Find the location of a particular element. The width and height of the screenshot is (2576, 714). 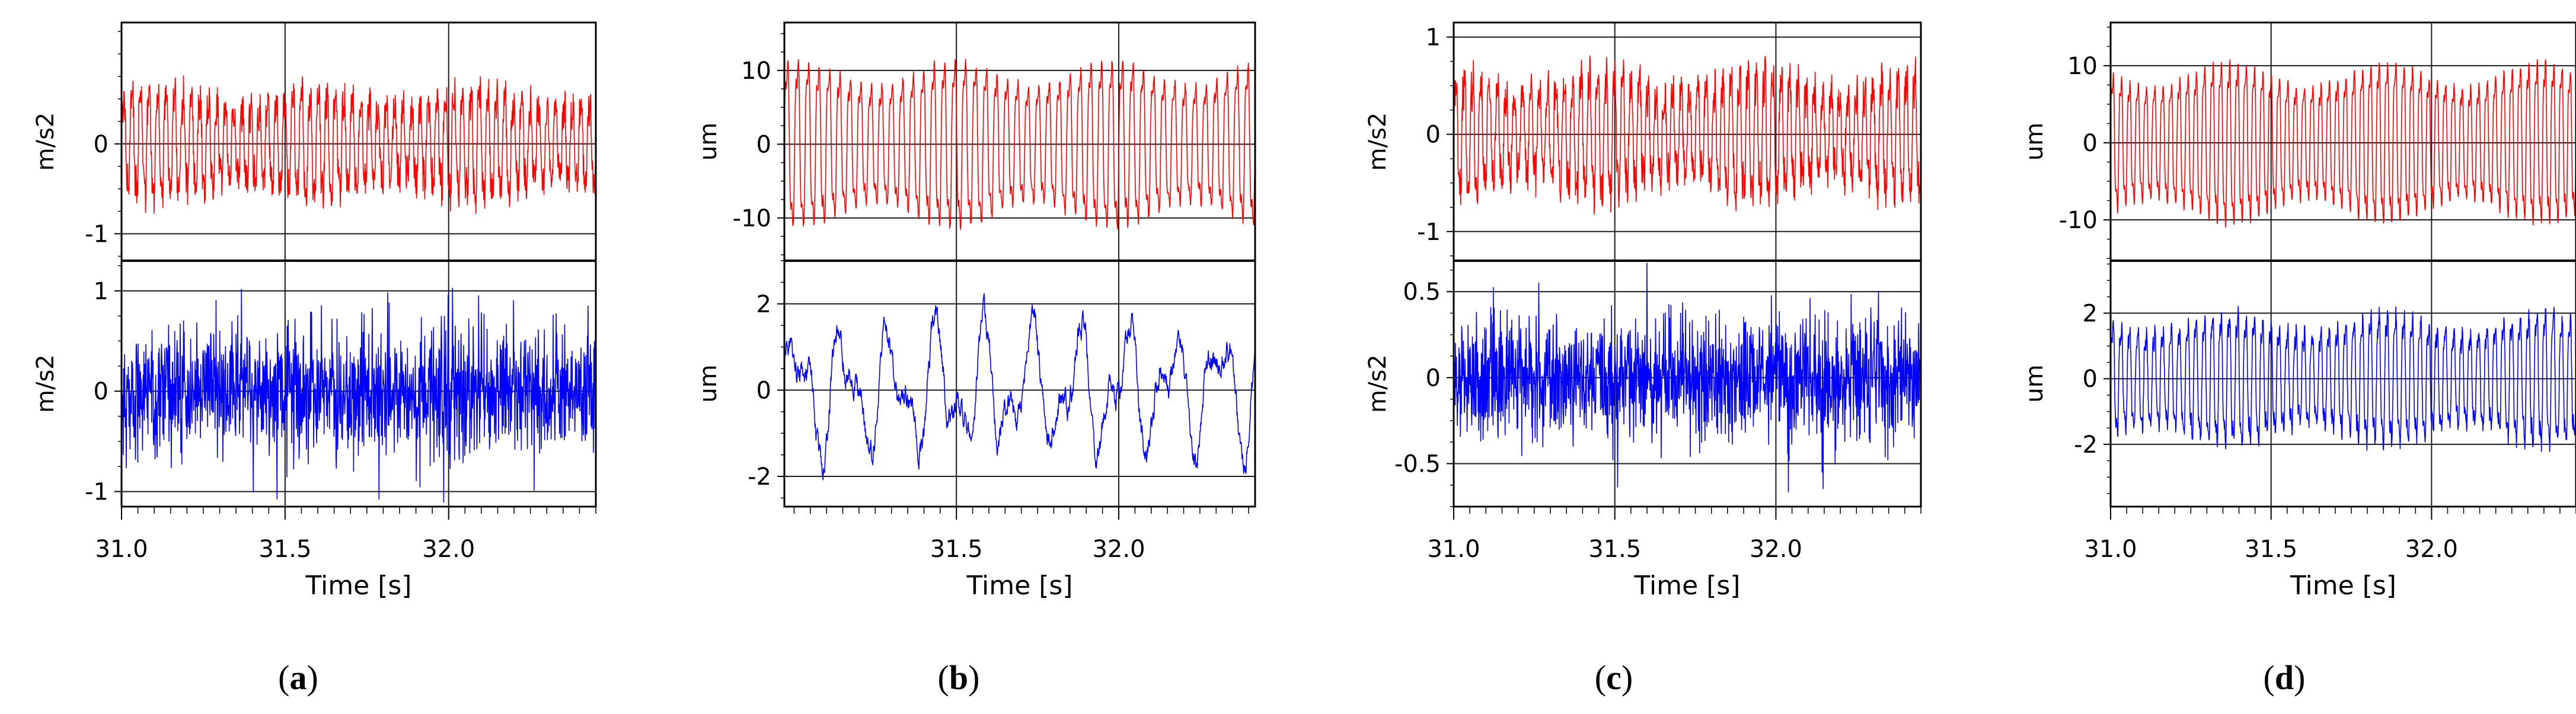

panel-caption: (d) is located at coordinates (2285, 677).